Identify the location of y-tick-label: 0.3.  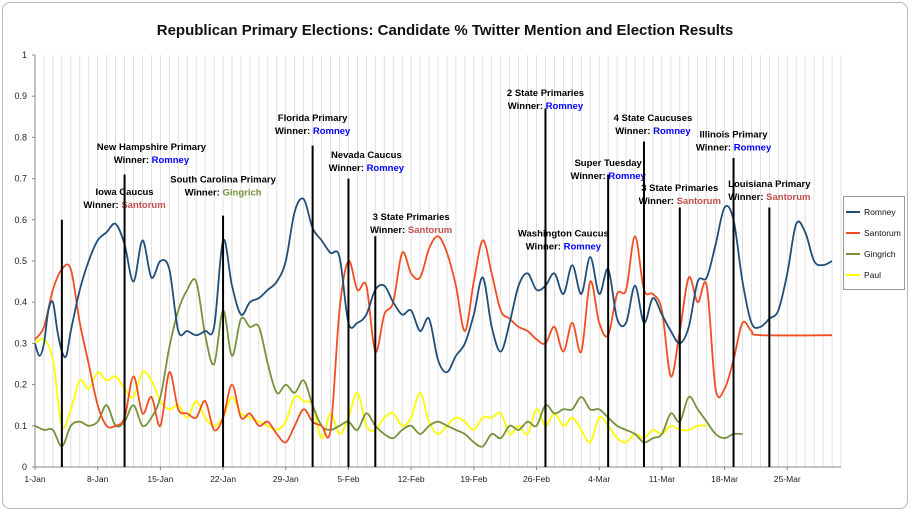
(20, 343).